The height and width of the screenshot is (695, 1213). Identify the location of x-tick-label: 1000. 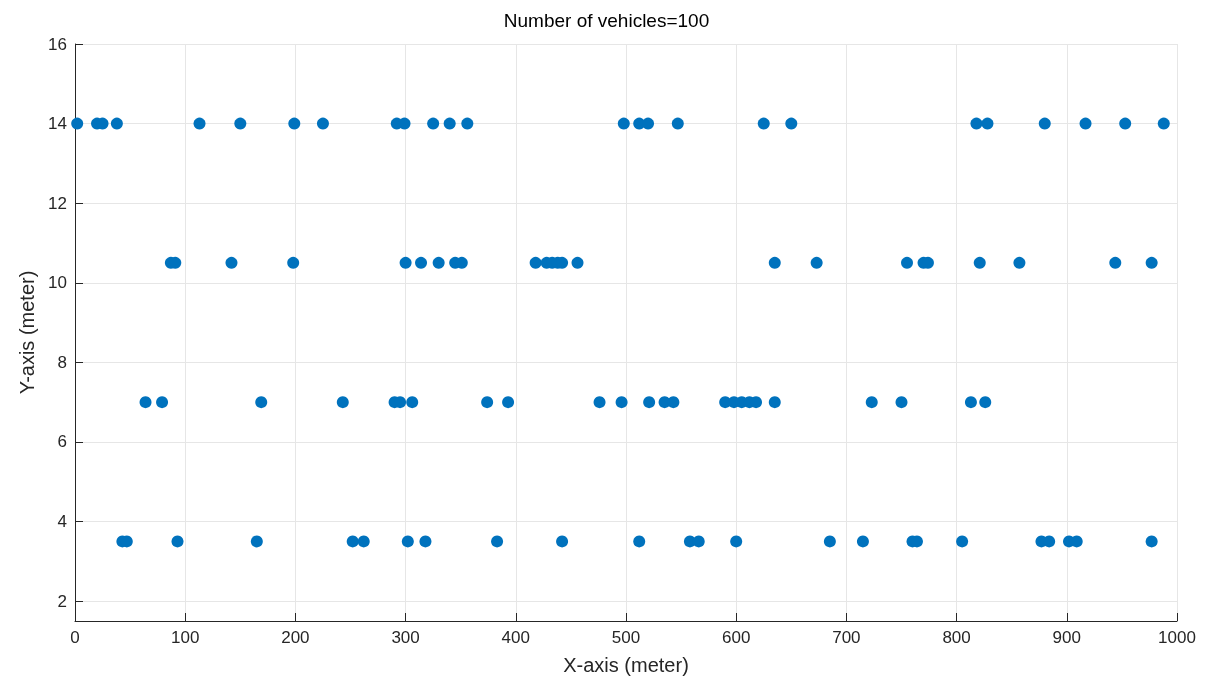
(1177, 637).